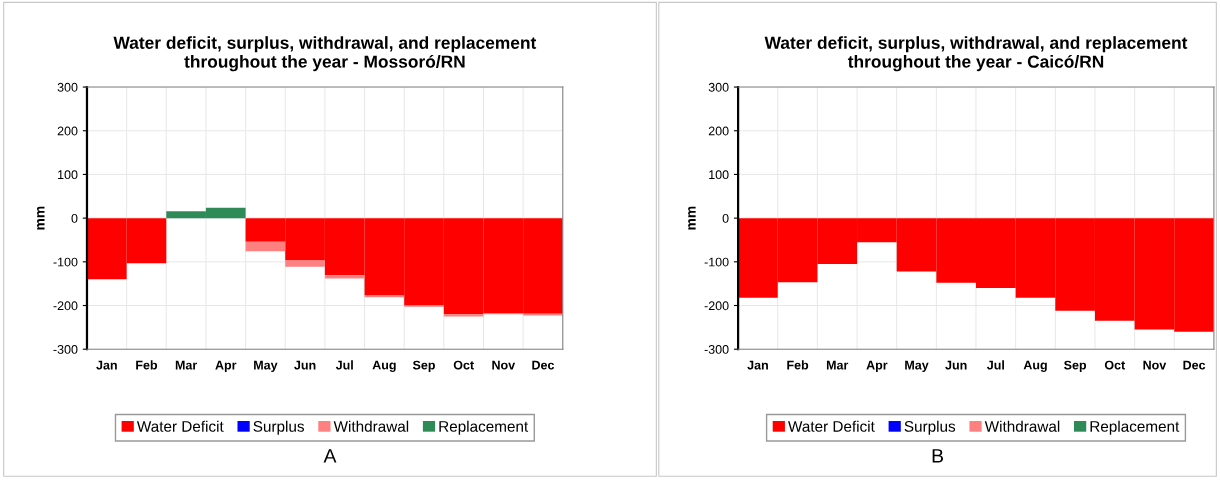  What do you see at coordinates (938, 456) in the screenshot?
I see `text: B` at bounding box center [938, 456].